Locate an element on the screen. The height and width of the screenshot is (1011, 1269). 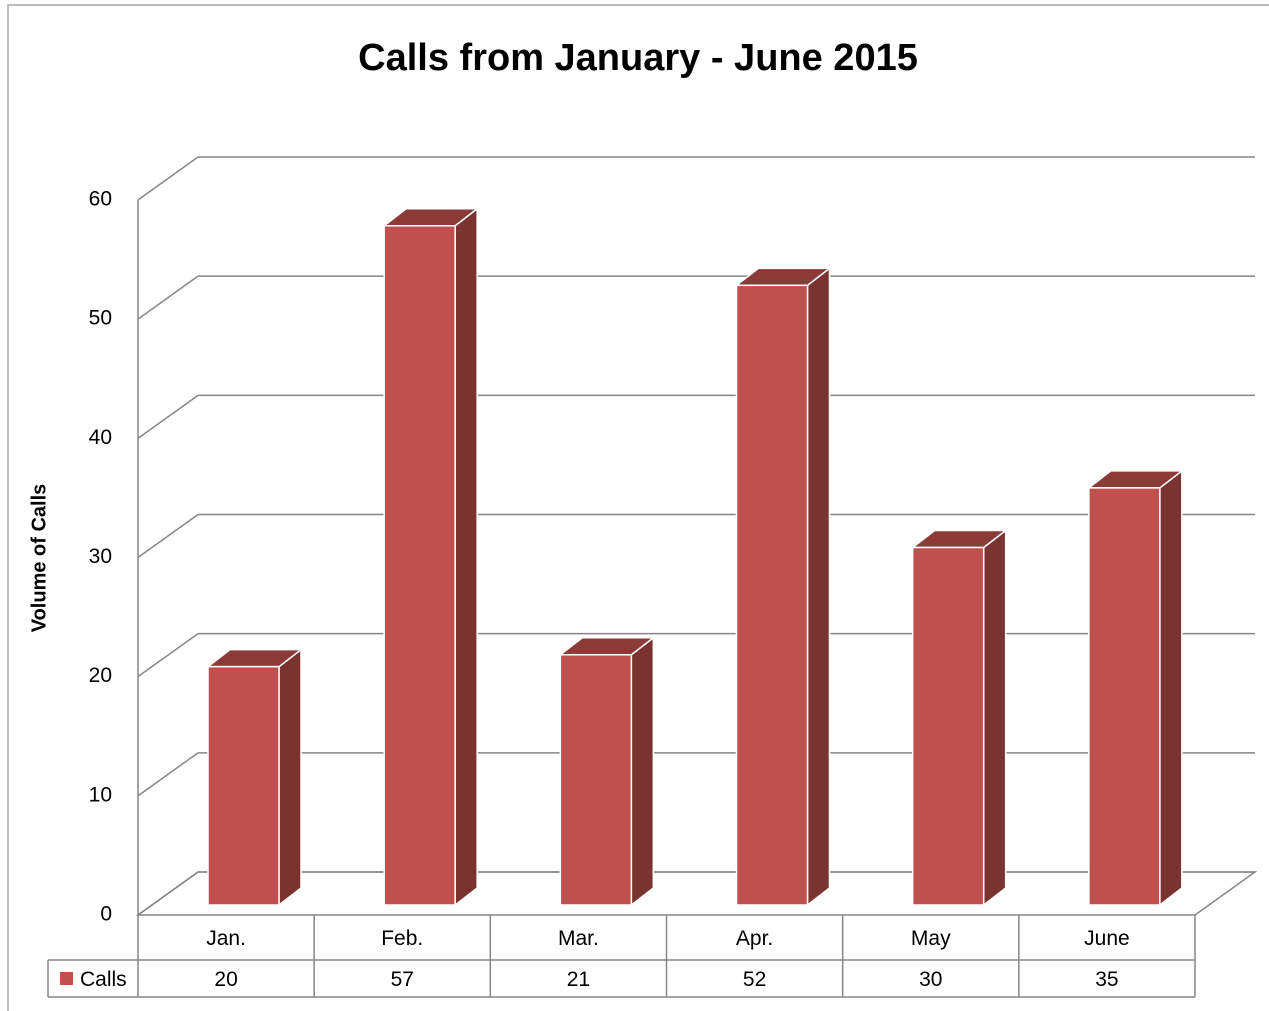
table-value: 20 is located at coordinates (225, 979).